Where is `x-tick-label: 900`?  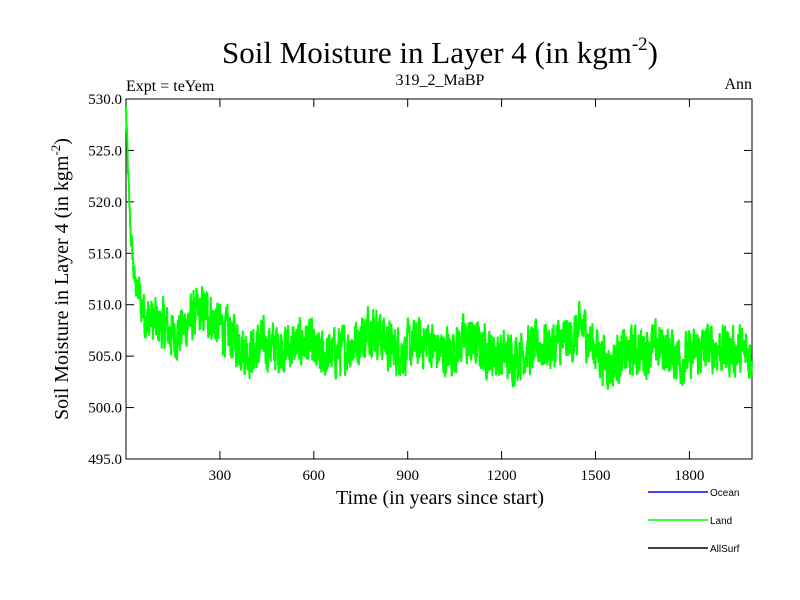 x-tick-label: 900 is located at coordinates (407, 476).